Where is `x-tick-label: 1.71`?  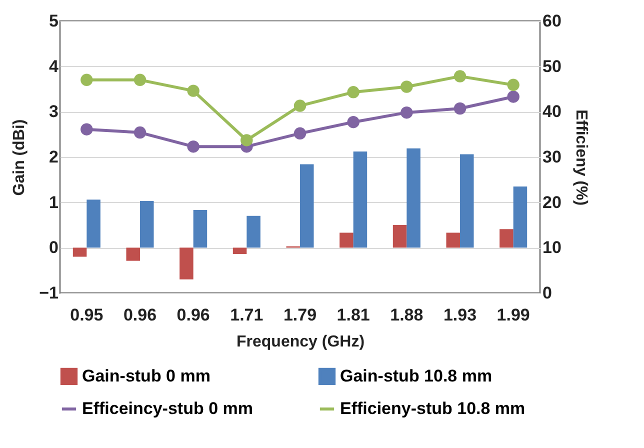
x-tick-label: 1.71 is located at coordinates (247, 315).